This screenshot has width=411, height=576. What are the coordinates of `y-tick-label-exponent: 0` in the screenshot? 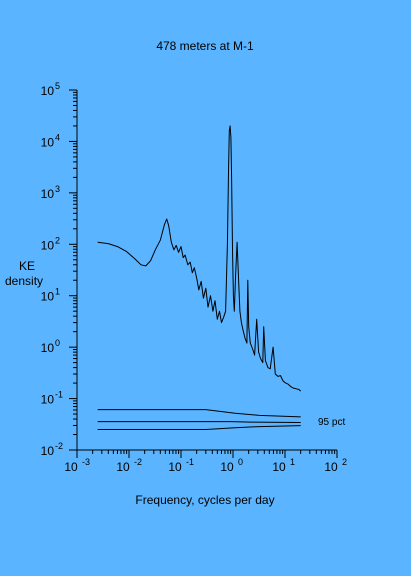 It's located at (57, 343).